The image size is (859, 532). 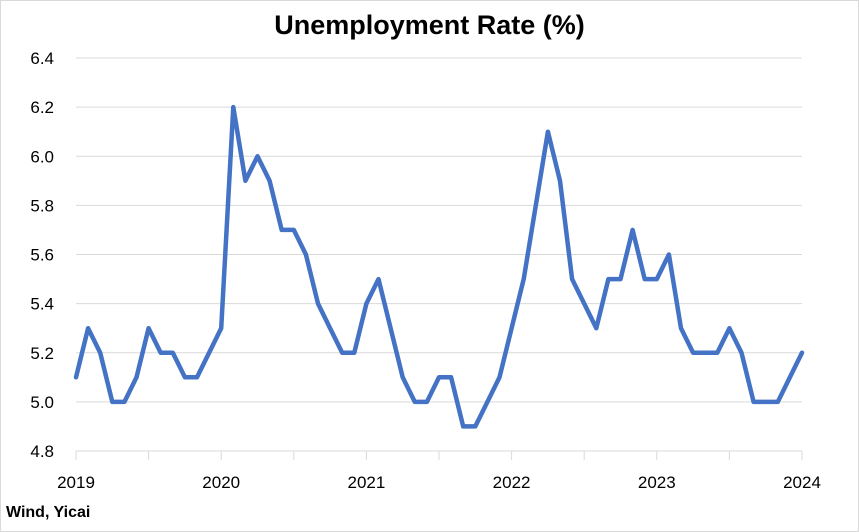 I want to click on x-tick-label: 2022, so click(x=512, y=482).